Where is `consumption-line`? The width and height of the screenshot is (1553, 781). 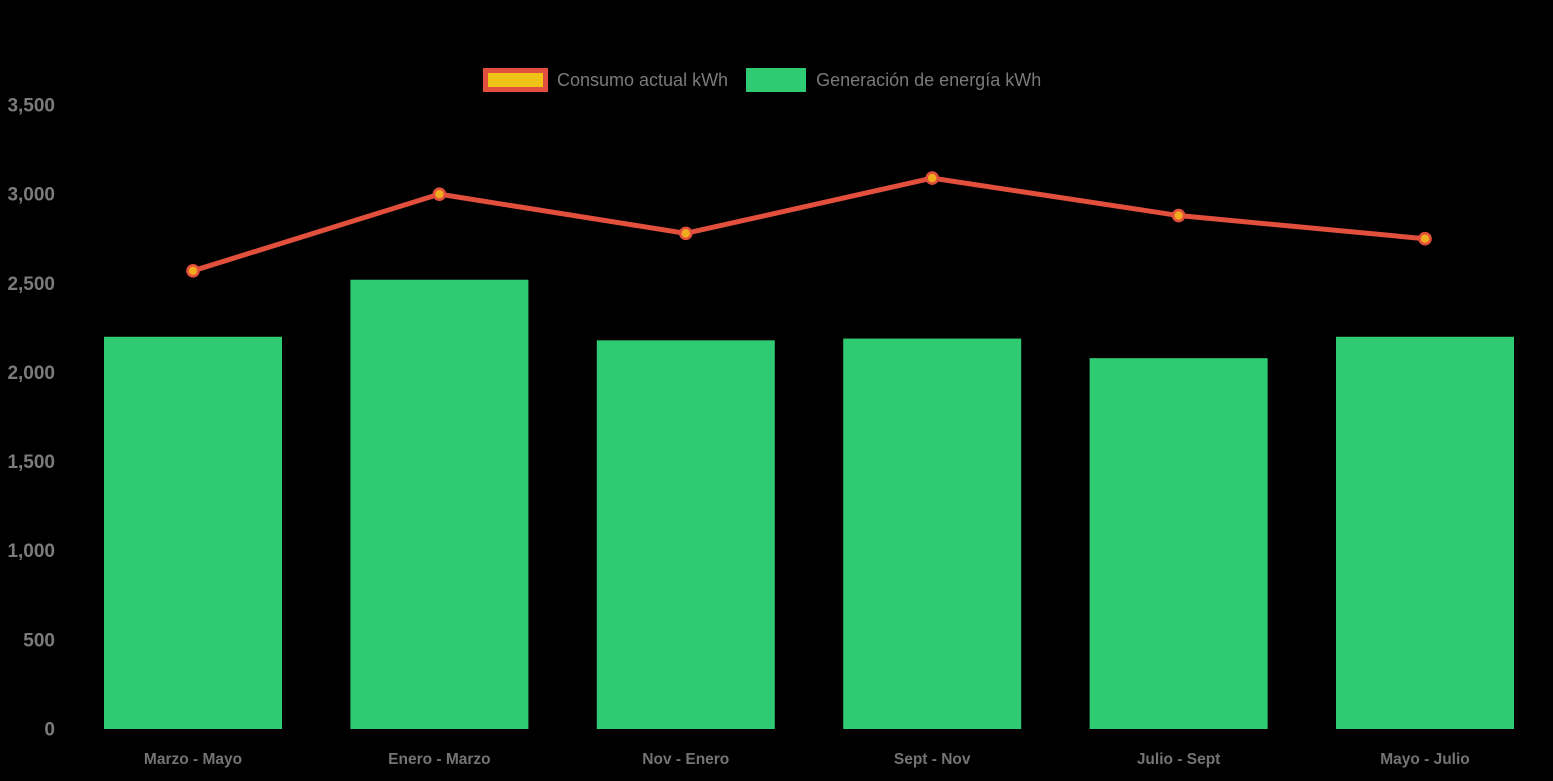
consumption-line is located at coordinates (809, 224).